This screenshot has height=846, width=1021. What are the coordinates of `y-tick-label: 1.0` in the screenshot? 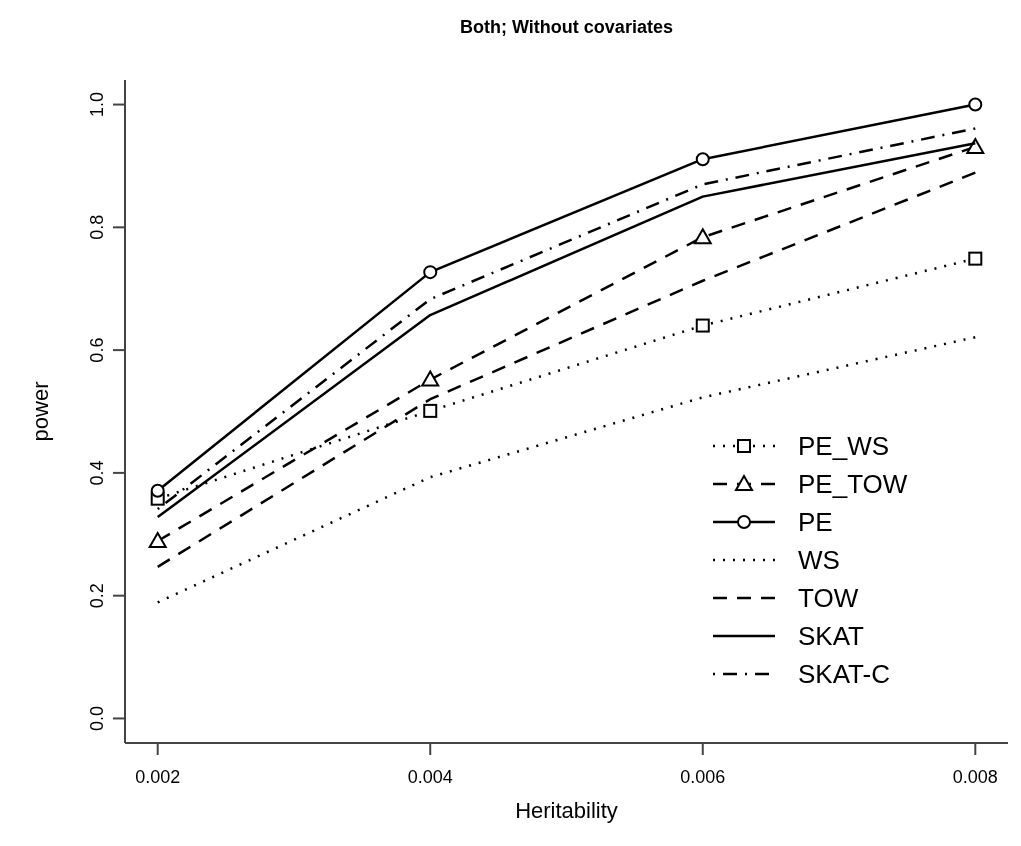 It's located at (97, 105).